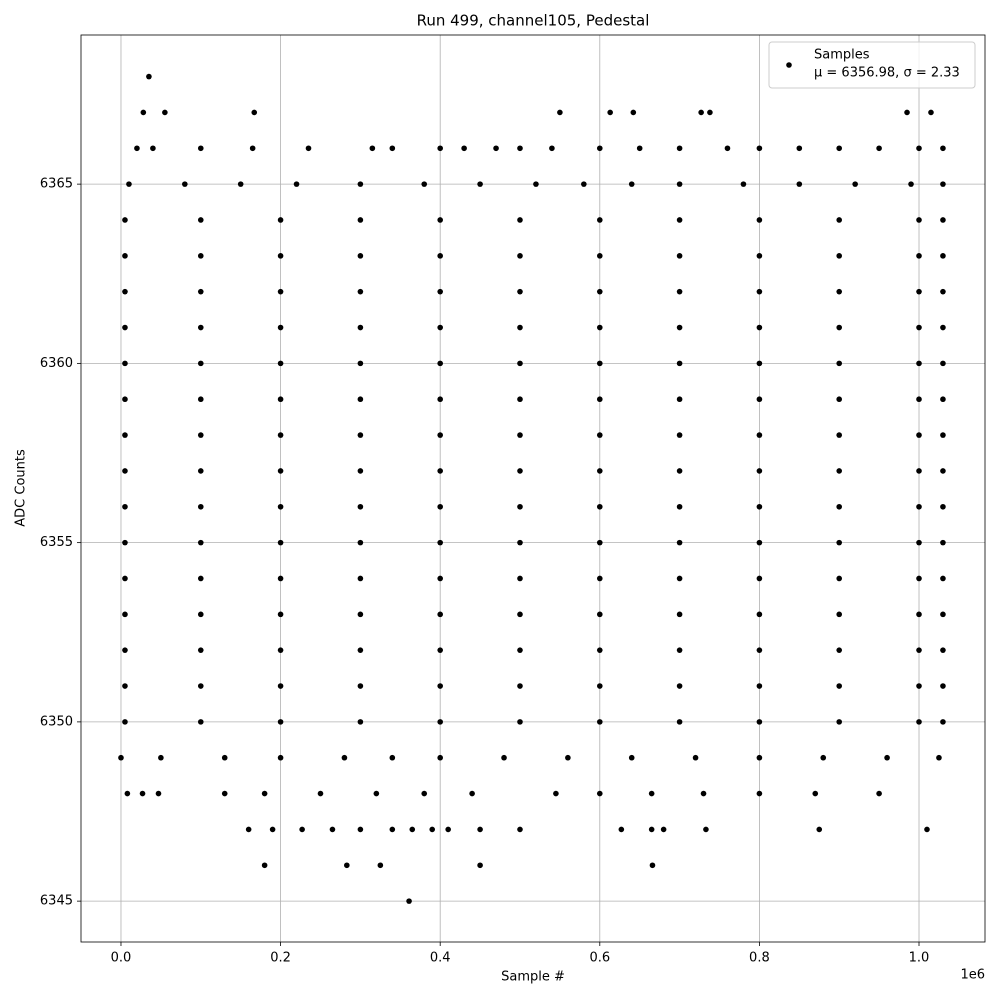 This screenshot has height=1000, width=1000. I want to click on y-tick-label: 6350, so click(56, 721).